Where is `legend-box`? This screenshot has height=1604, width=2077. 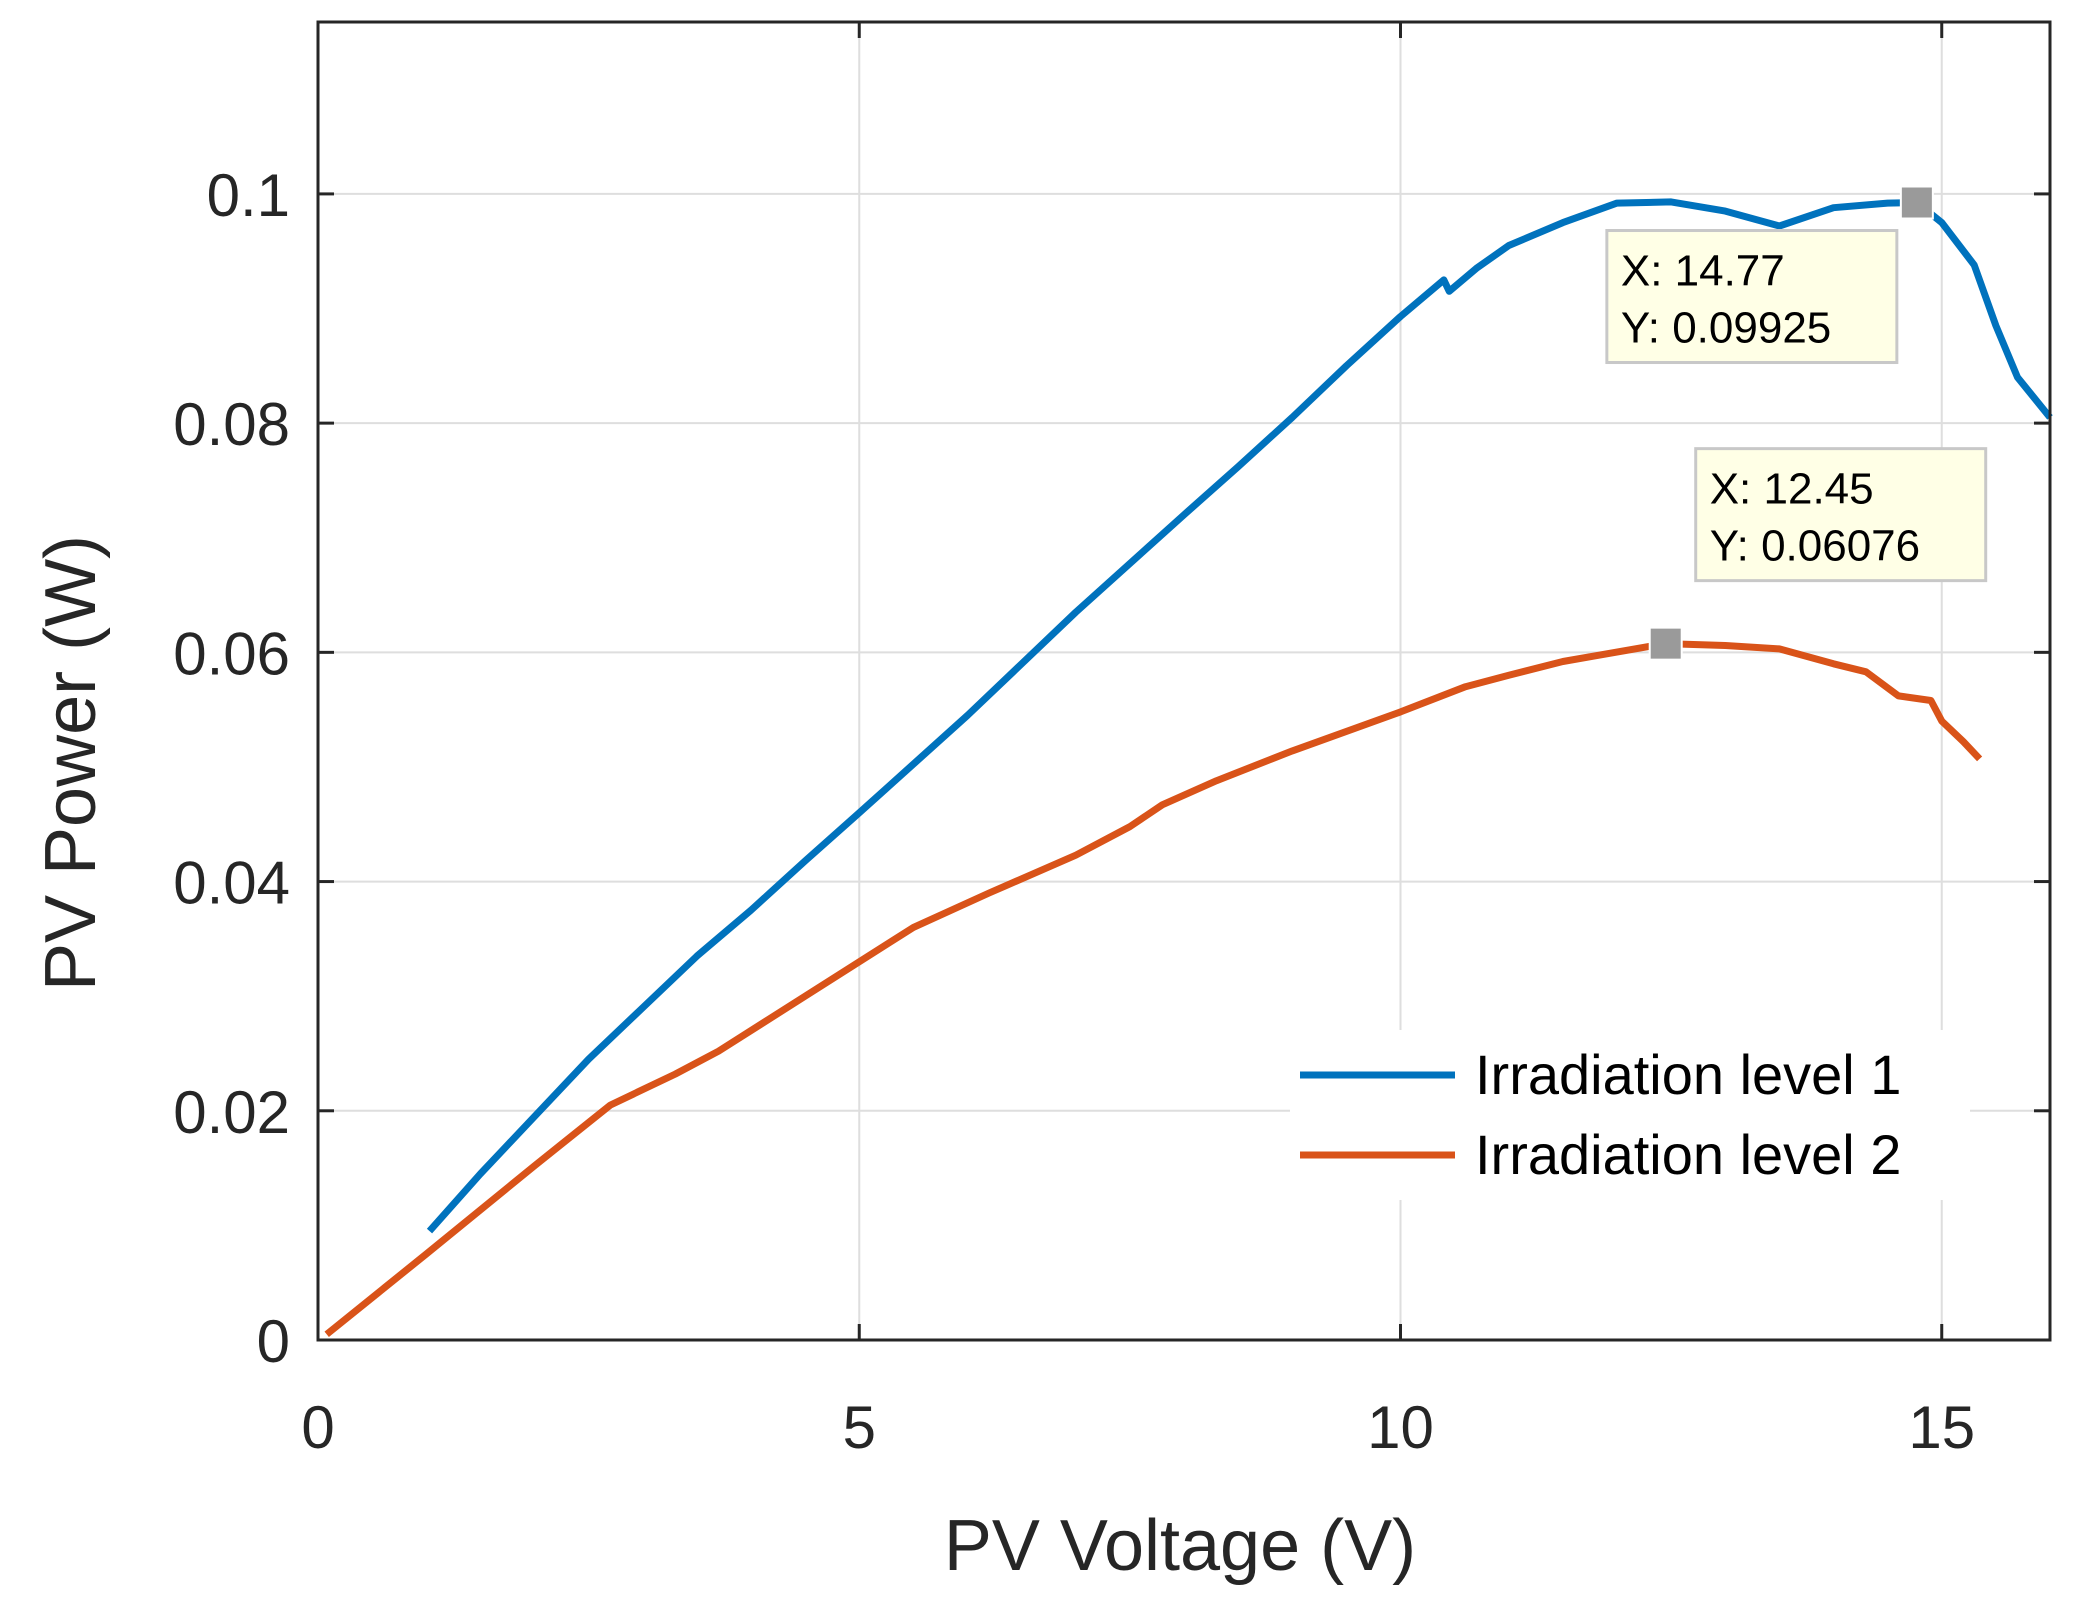 legend-box is located at coordinates (1630, 1115).